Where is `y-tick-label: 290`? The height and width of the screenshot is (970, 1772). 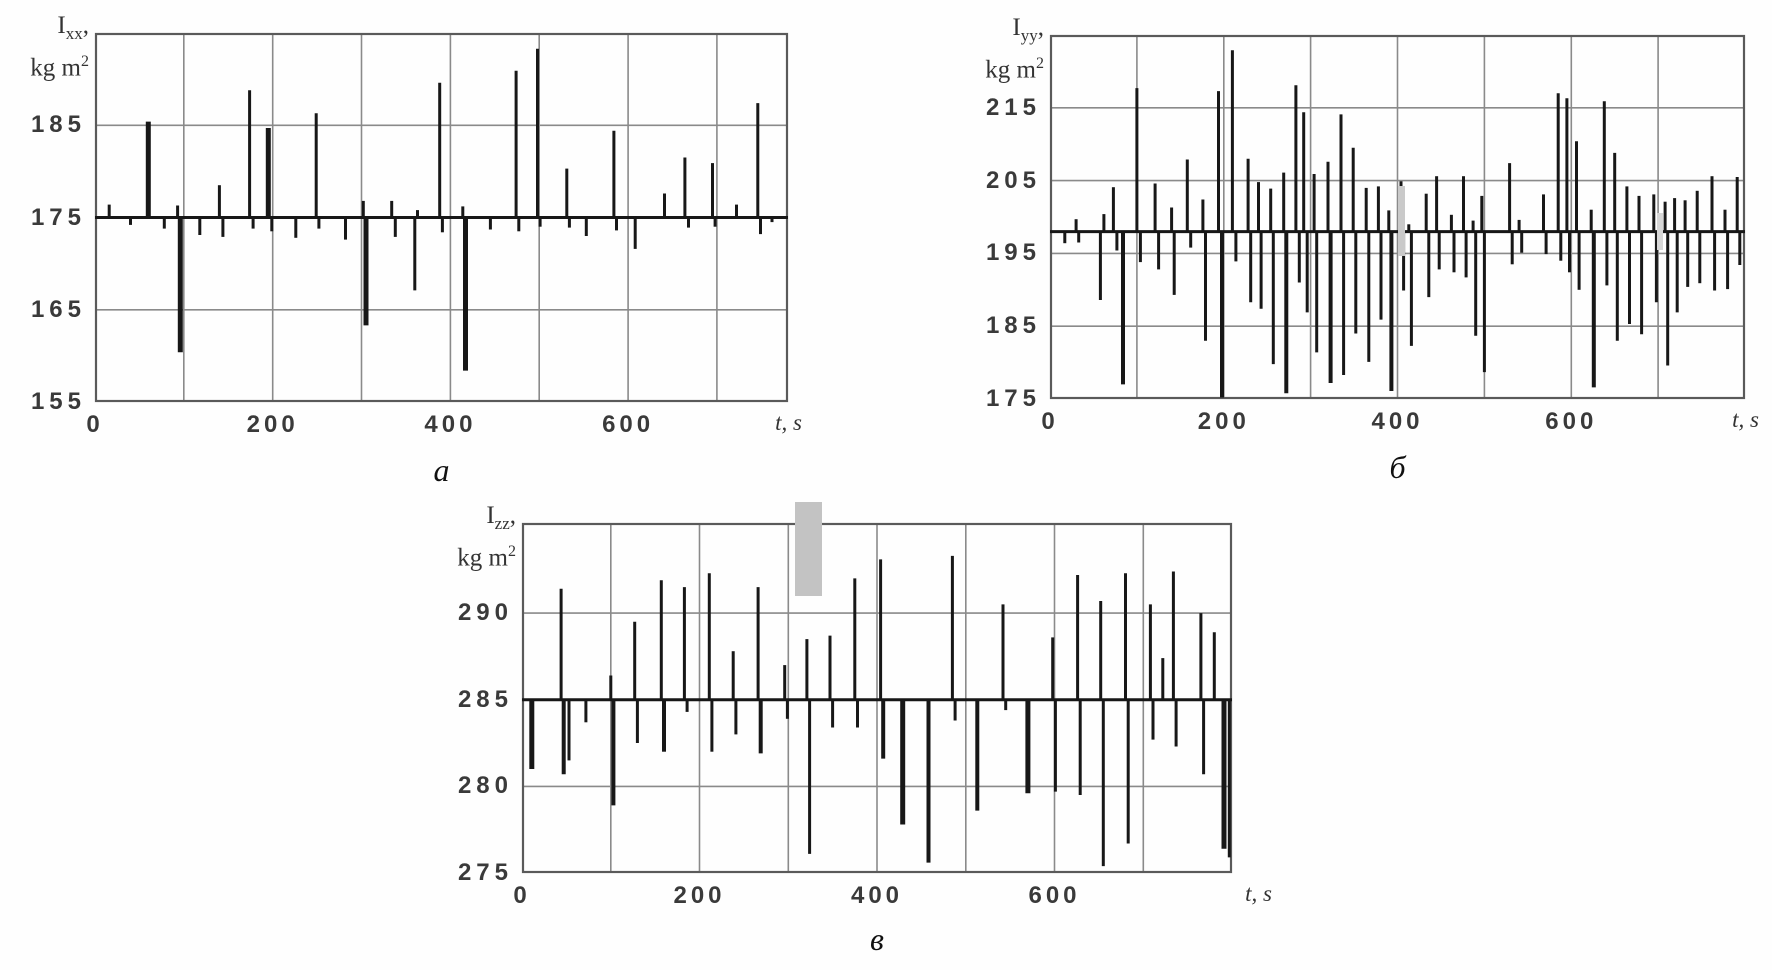 y-tick-label: 290 is located at coordinates (485, 613).